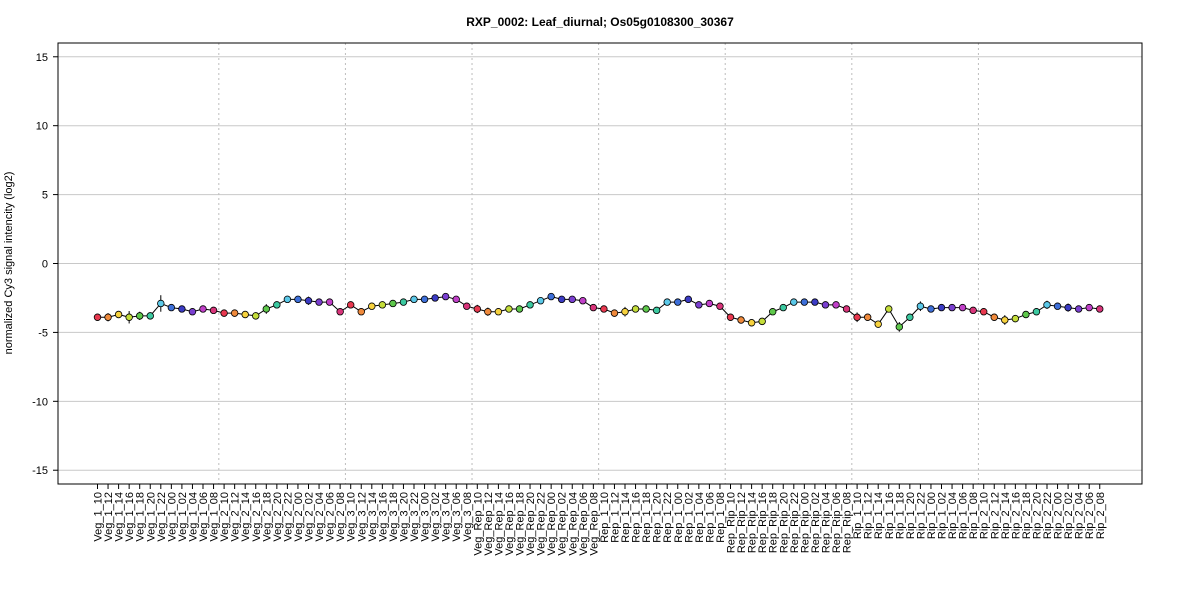  What do you see at coordinates (510, 524) in the screenshot?
I see `x-tick-label: Veg_Rep_16` at bounding box center [510, 524].